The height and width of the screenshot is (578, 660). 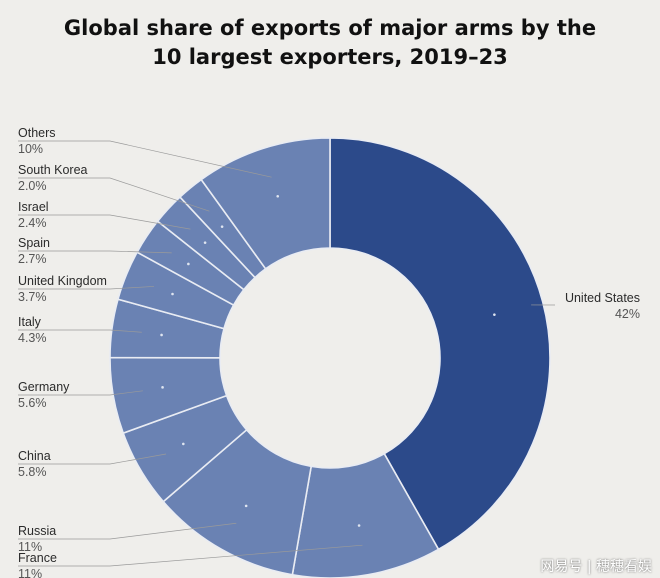 What do you see at coordinates (80, 393) in the screenshot?
I see `leader-line-germany` at bounding box center [80, 393].